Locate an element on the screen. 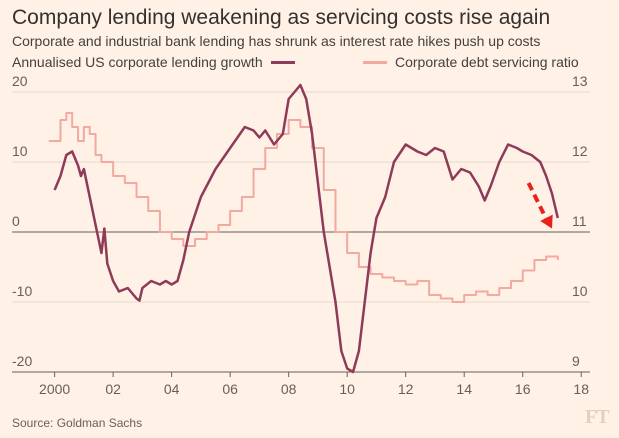  y-left-tick-label: -20 is located at coordinates (22, 361).